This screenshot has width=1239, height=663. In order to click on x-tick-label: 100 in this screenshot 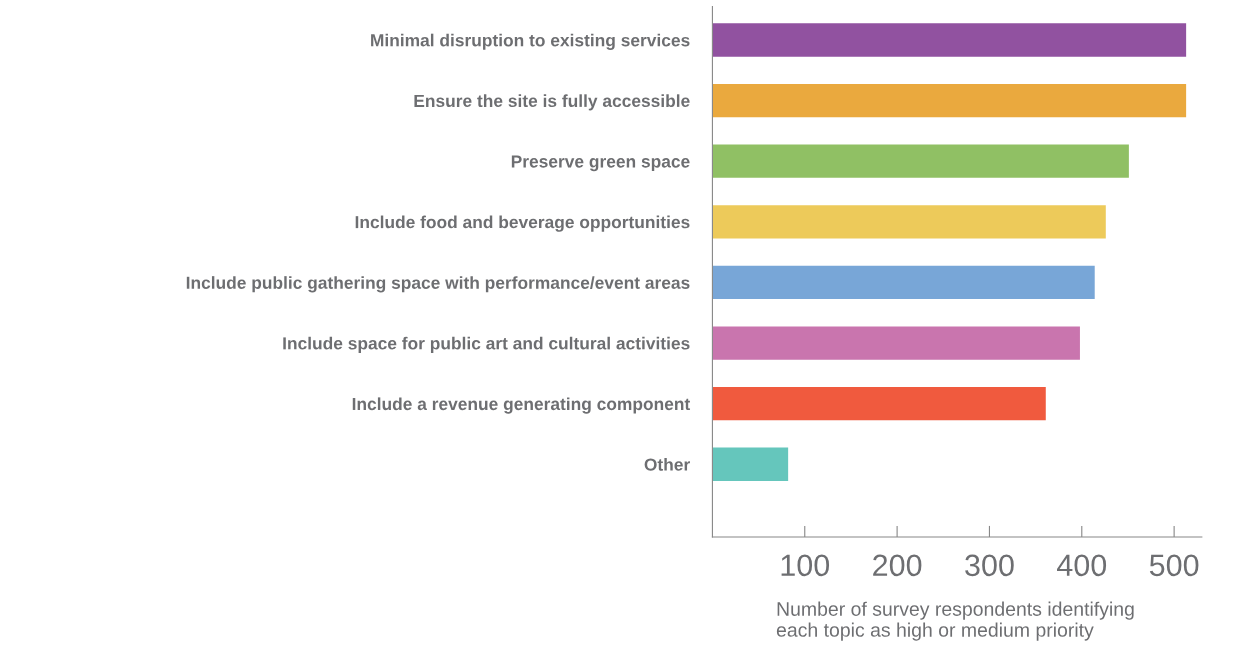, I will do `click(805, 565)`.